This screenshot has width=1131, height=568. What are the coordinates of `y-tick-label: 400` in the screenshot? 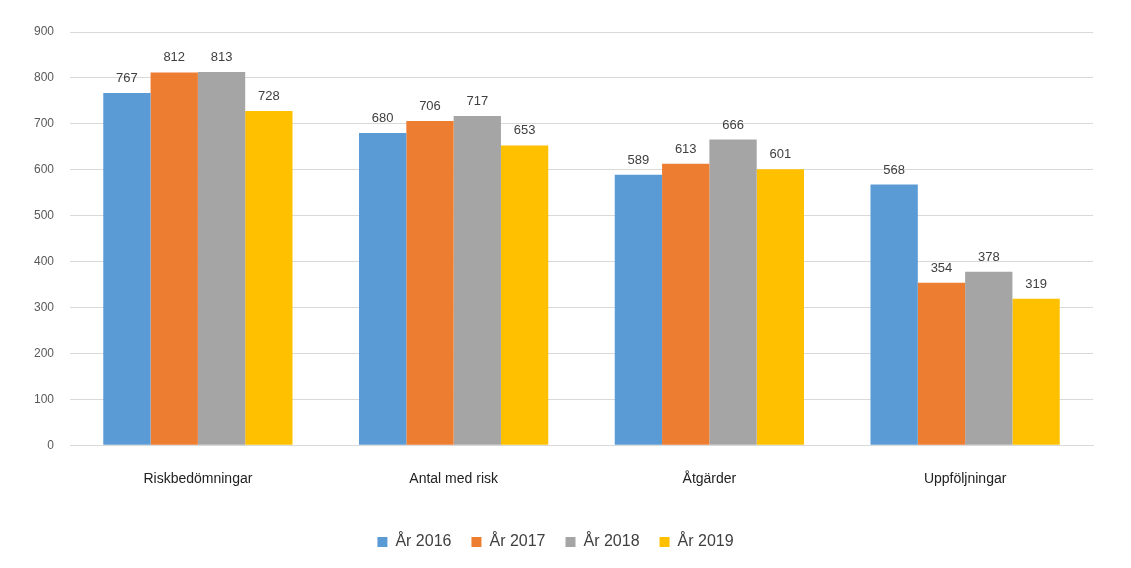 It's located at (44, 260).